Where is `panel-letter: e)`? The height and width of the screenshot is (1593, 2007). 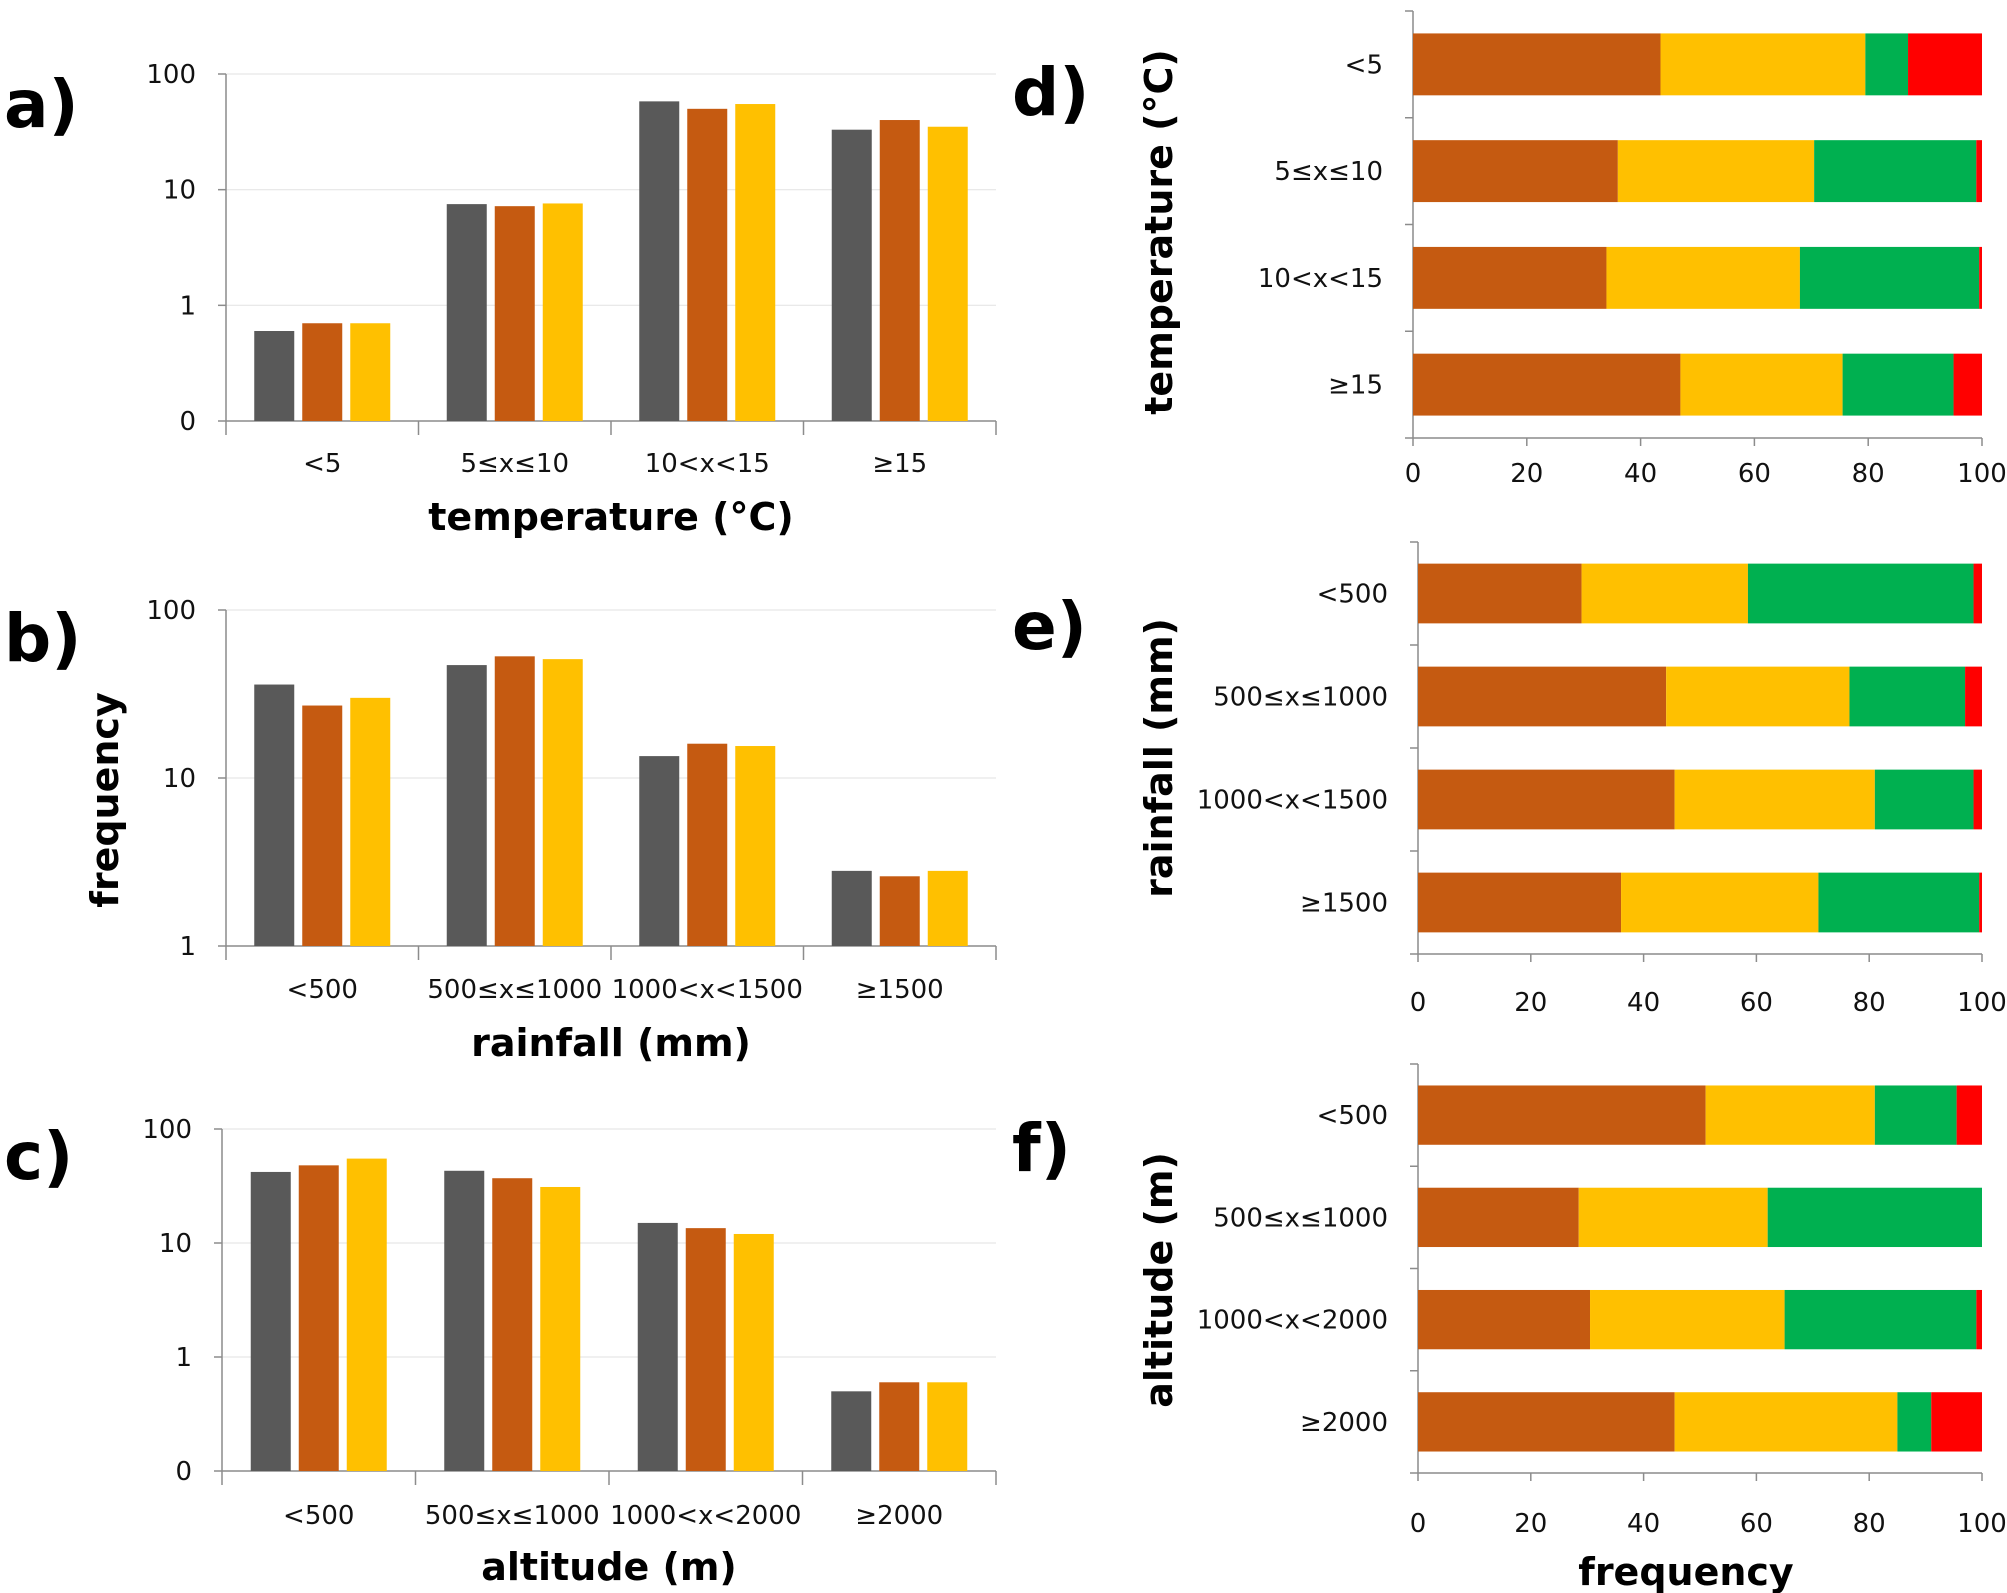 panel-letter: e) is located at coordinates (1049, 626).